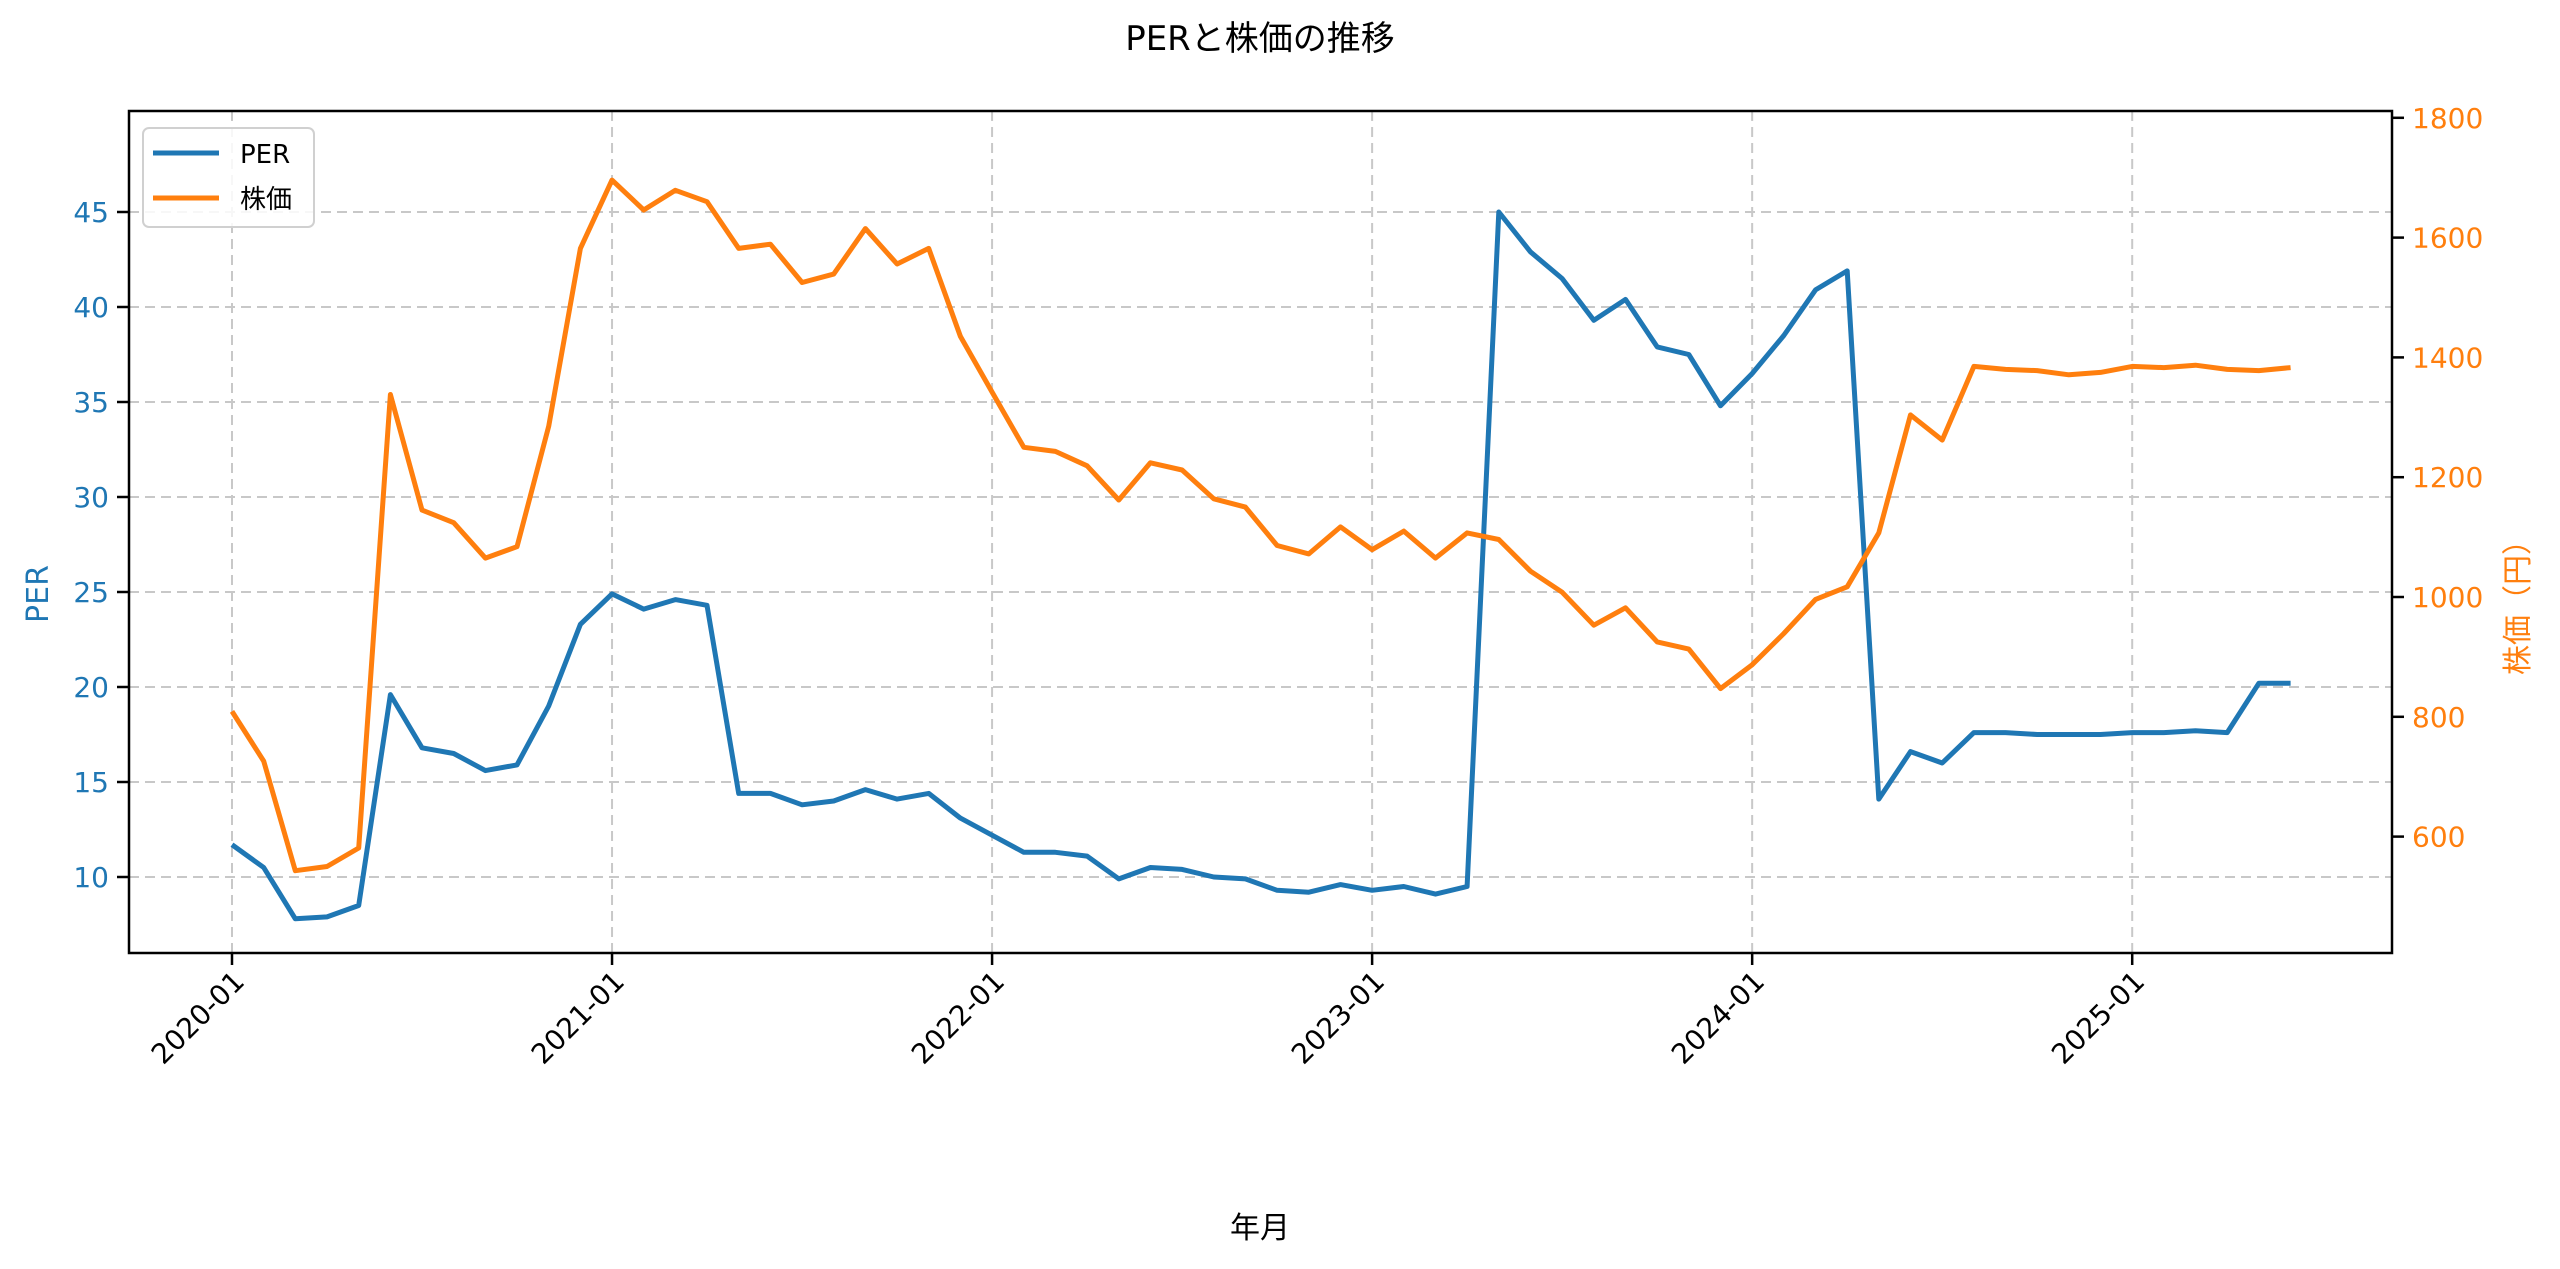 This screenshot has width=2560, height=1269. What do you see at coordinates (265, 155) in the screenshot?
I see `legend-label-per: PER` at bounding box center [265, 155].